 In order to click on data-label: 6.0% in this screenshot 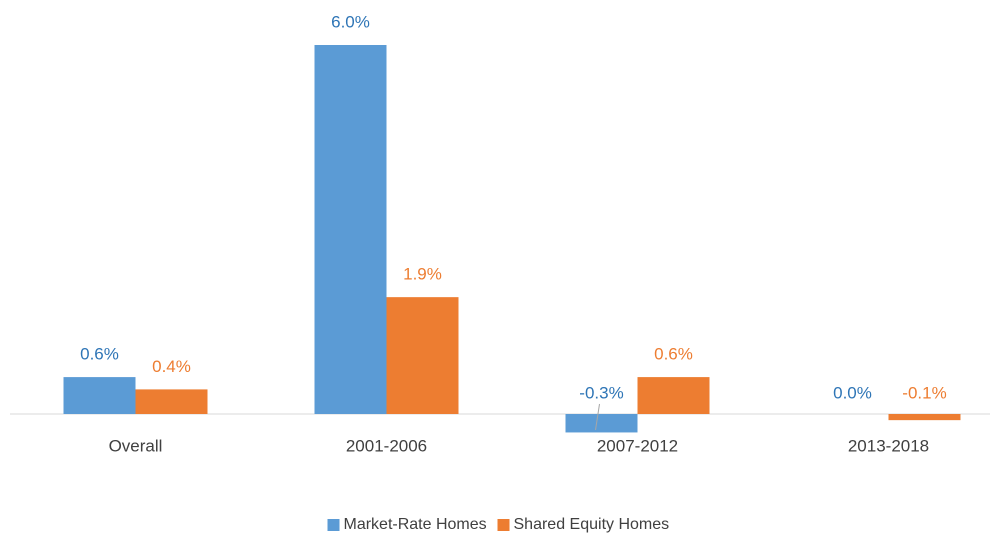, I will do `click(350, 21)`.